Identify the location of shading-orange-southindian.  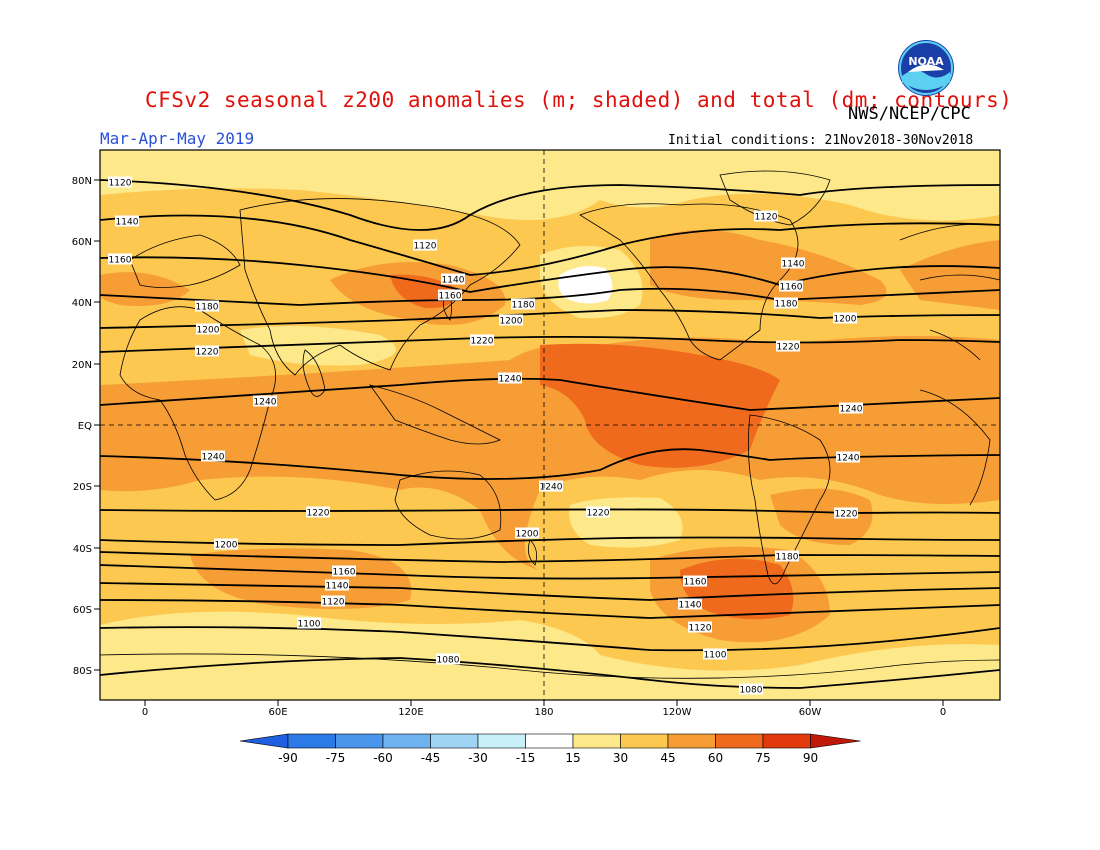
(301, 578).